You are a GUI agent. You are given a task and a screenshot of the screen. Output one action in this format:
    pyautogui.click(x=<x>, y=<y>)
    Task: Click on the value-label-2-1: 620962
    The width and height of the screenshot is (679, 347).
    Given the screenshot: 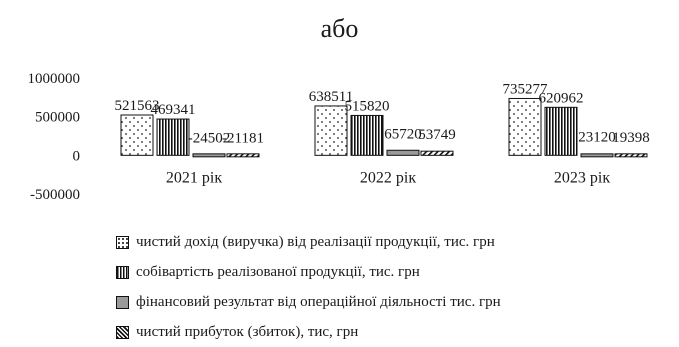 What is the action you would take?
    pyautogui.click(x=561, y=98)
    